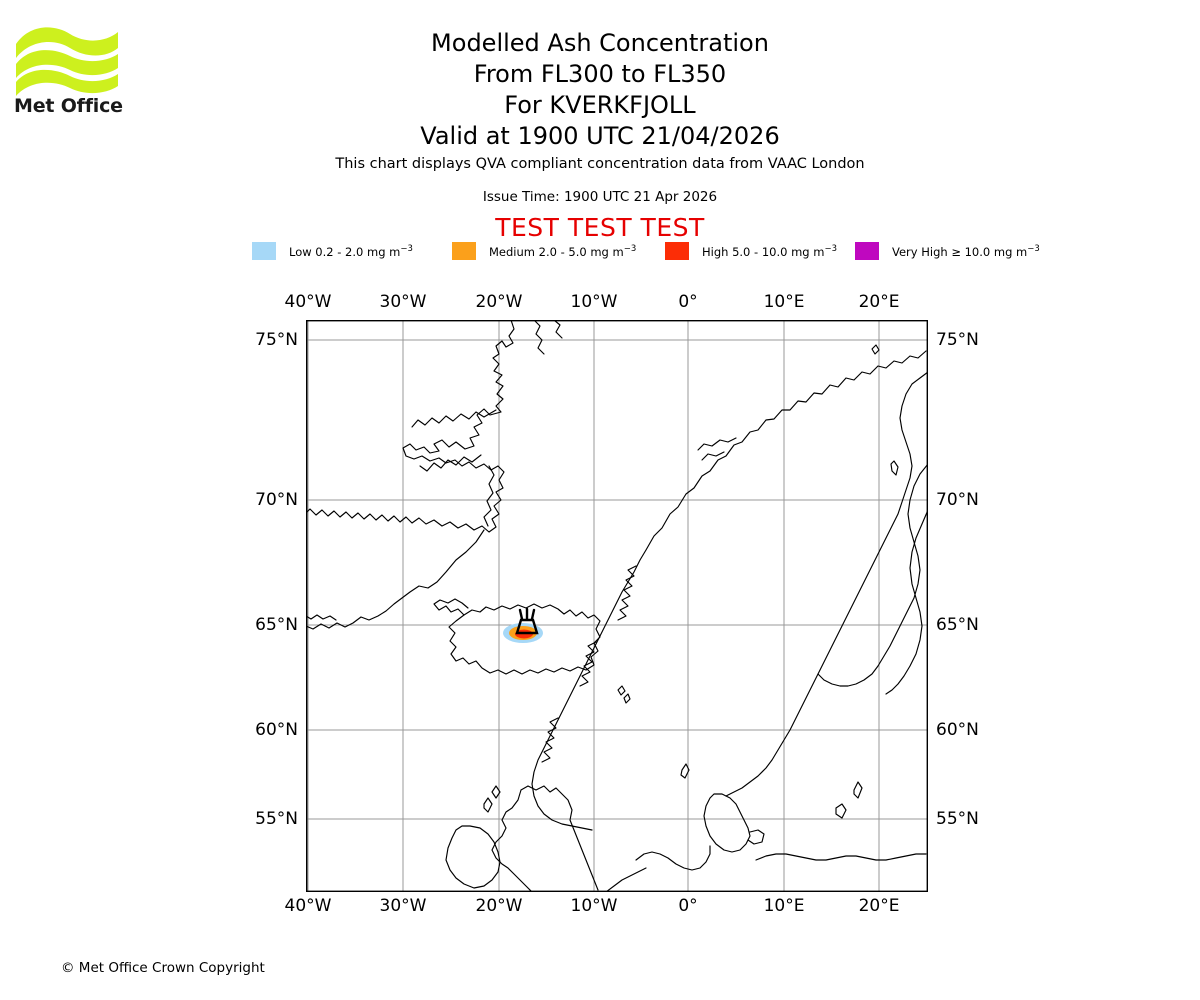 This screenshot has width=1200, height=1000. Describe the element at coordinates (545, 838) in the screenshot. I see `coastline-great-britain` at that location.